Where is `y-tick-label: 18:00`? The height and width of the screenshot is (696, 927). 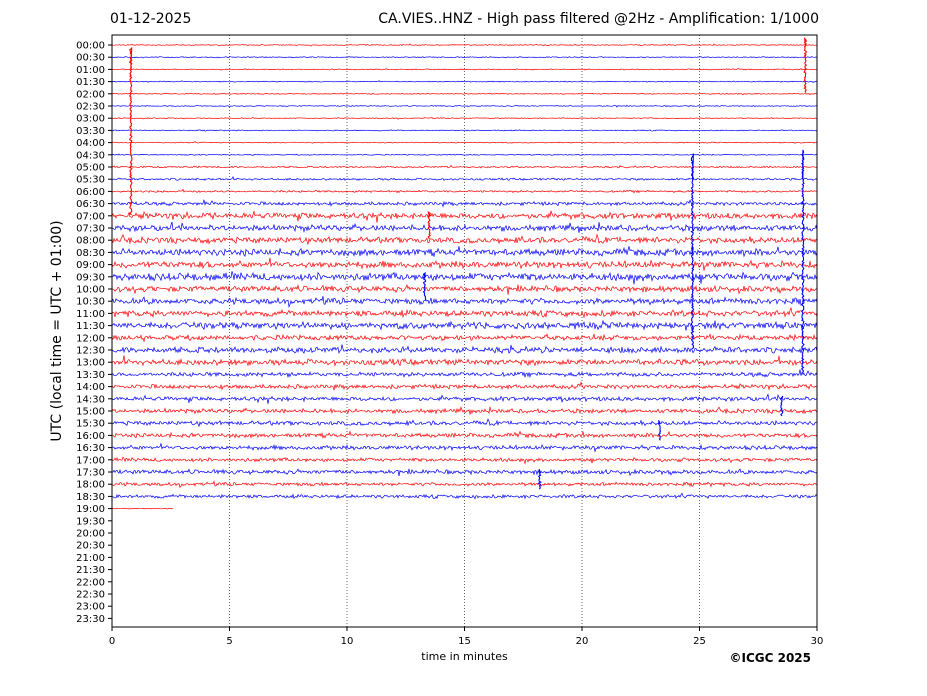 y-tick-label: 18:00 is located at coordinates (90, 485).